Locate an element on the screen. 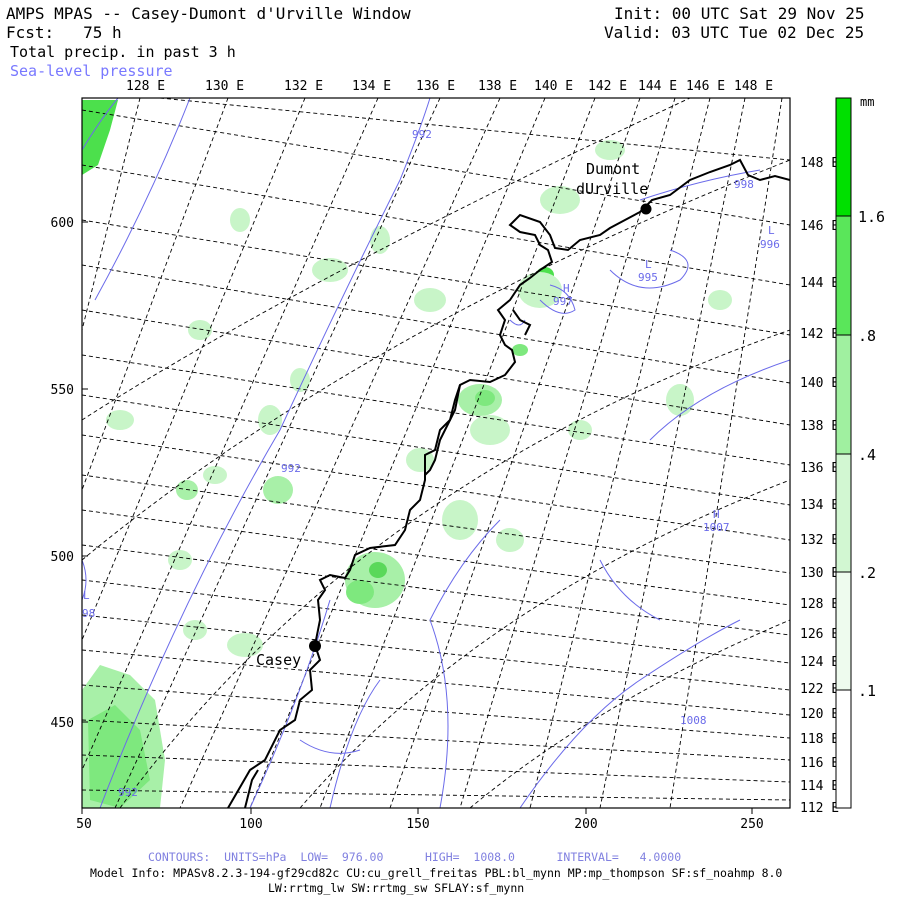 This screenshot has width=900, height=900. model-info-2: LW:rrtmg_lw SW:rrtmg_sw SFLAY:sf_mynn is located at coordinates (396, 888).